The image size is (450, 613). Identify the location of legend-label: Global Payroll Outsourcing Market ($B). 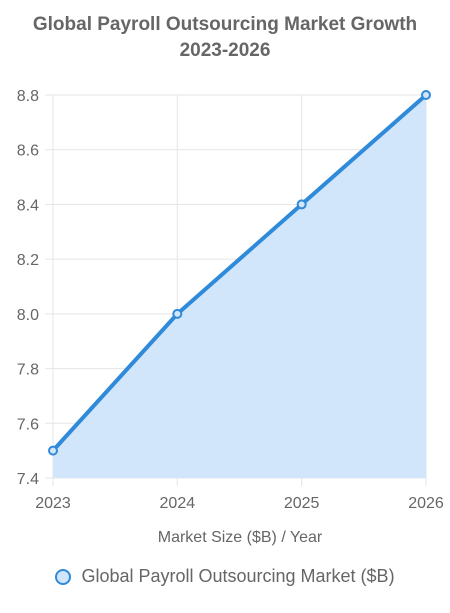
(238, 576).